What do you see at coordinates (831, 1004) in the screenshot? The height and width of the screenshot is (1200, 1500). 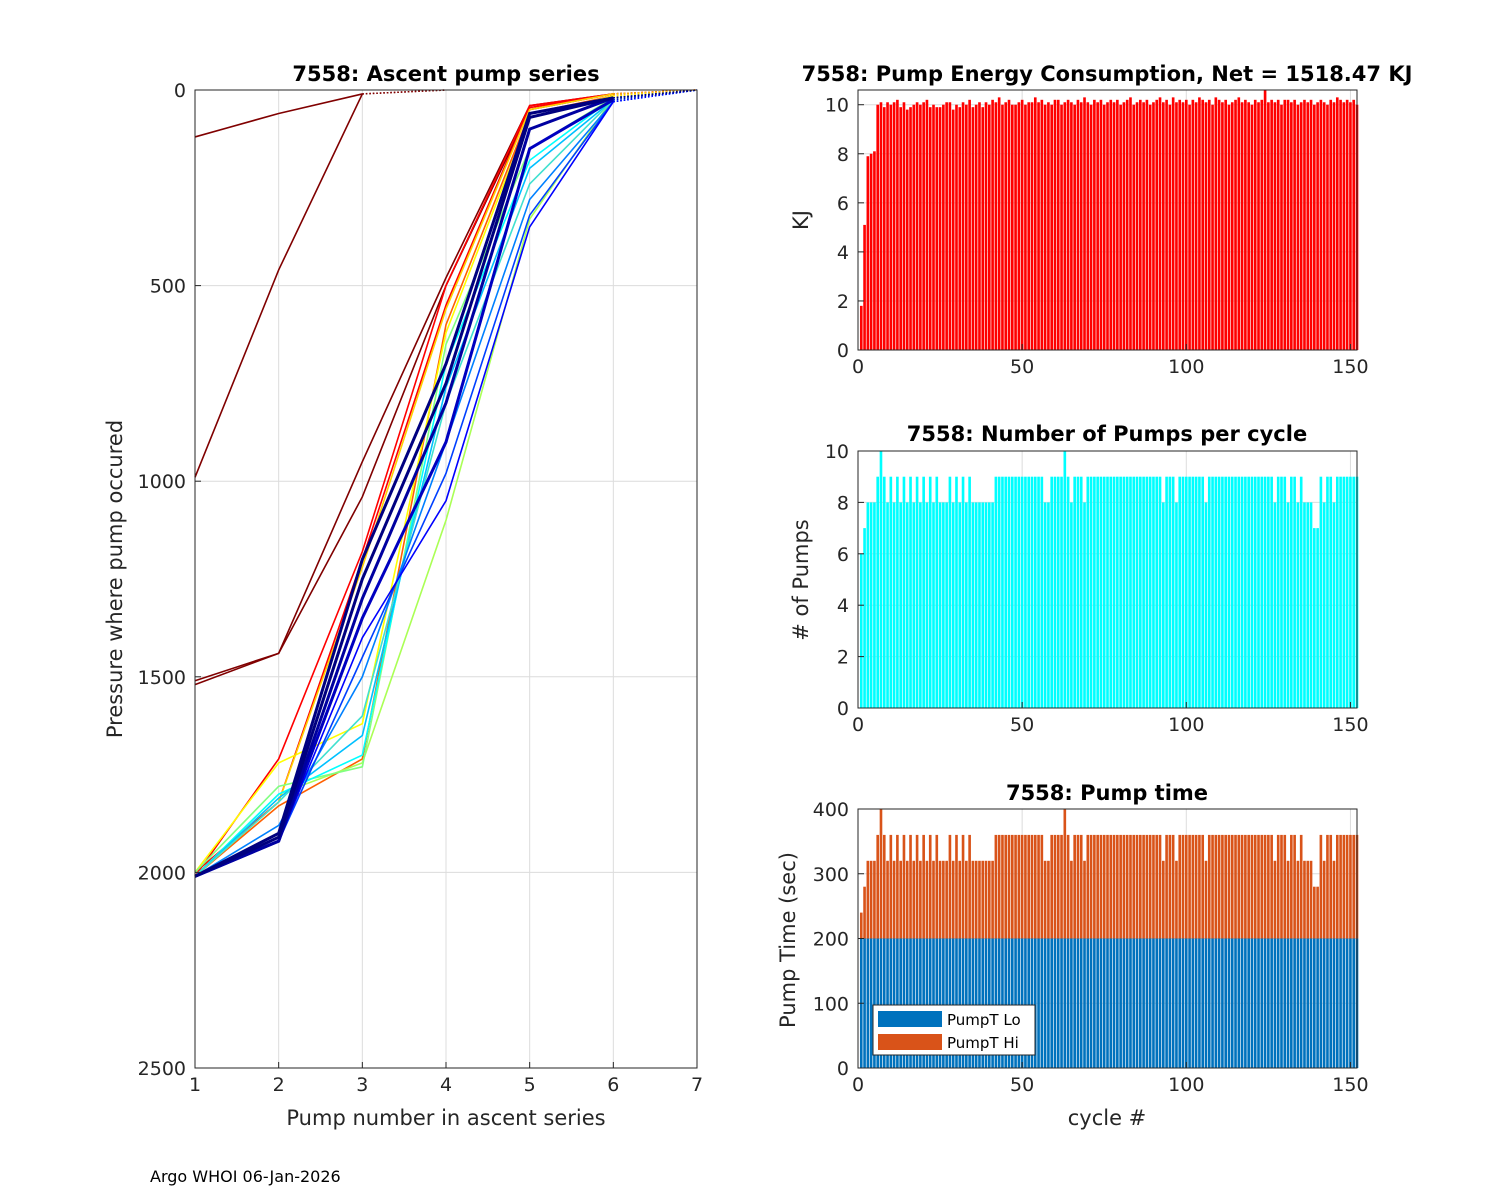 I see `y-tick-label: 100` at bounding box center [831, 1004].